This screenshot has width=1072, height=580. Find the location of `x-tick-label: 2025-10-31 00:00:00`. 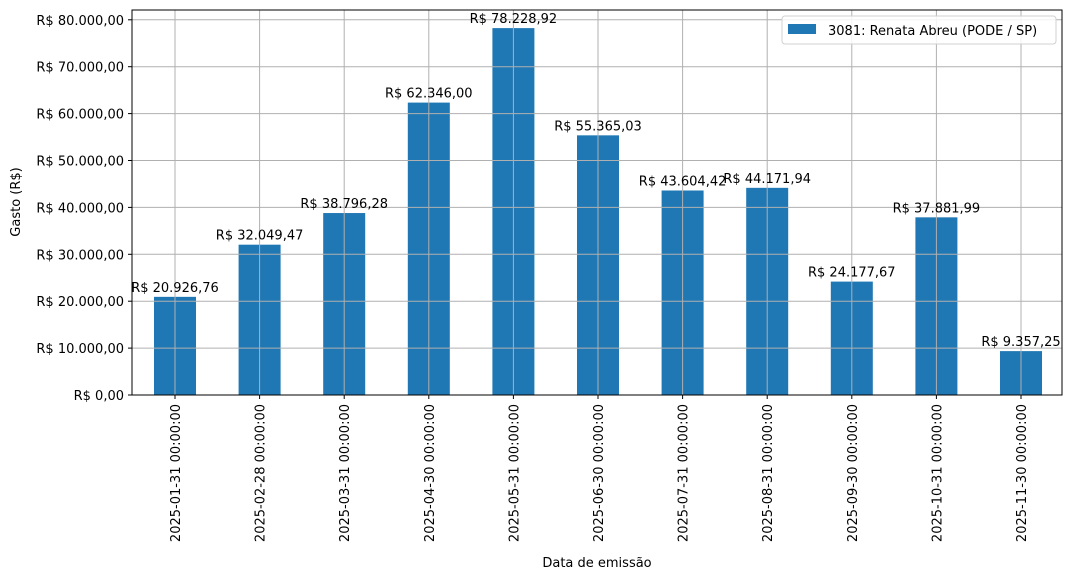

x-tick-label: 2025-10-31 00:00:00 is located at coordinates (937, 473).